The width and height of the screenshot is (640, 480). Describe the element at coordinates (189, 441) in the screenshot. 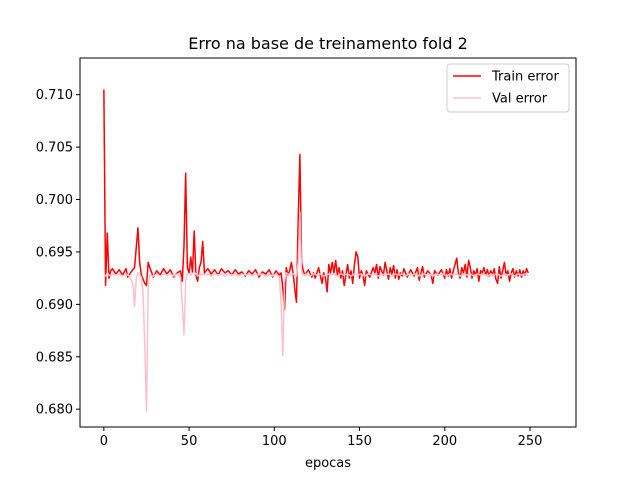

I see `x-tick-label: 50` at that location.